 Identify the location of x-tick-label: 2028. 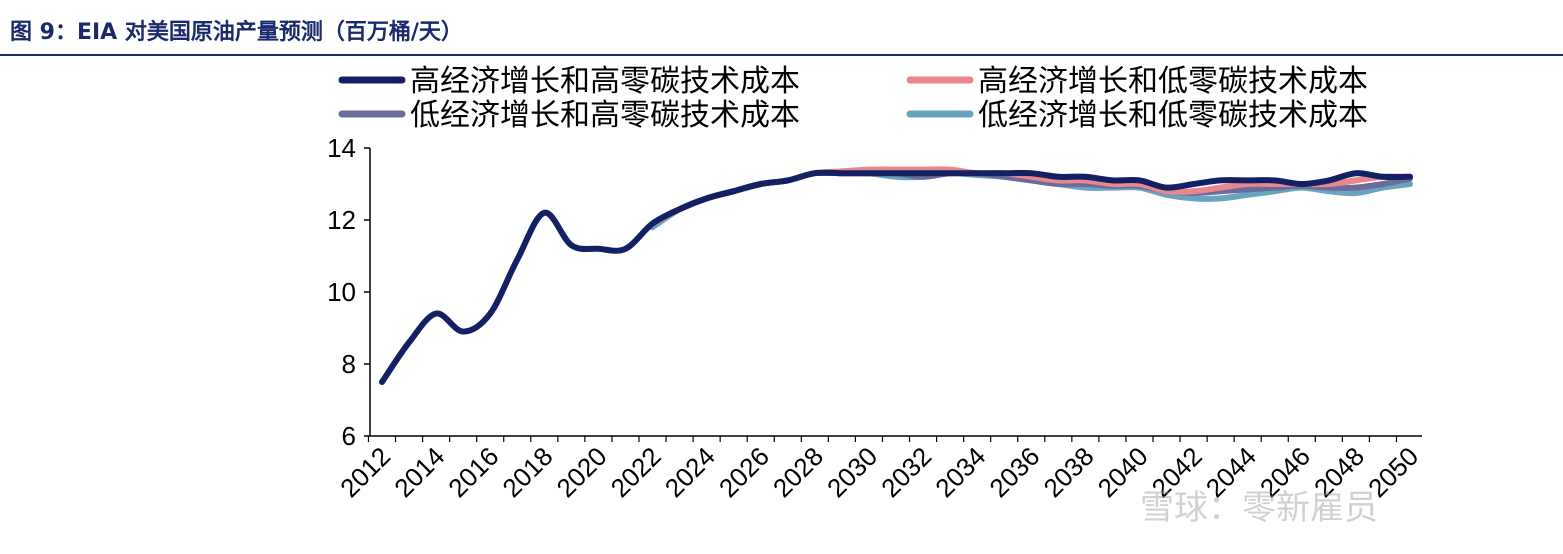
(798, 472).